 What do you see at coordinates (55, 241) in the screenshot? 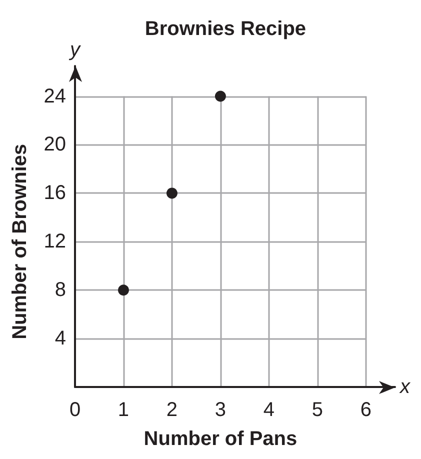
I see `y-tick-label: 12` at bounding box center [55, 241].